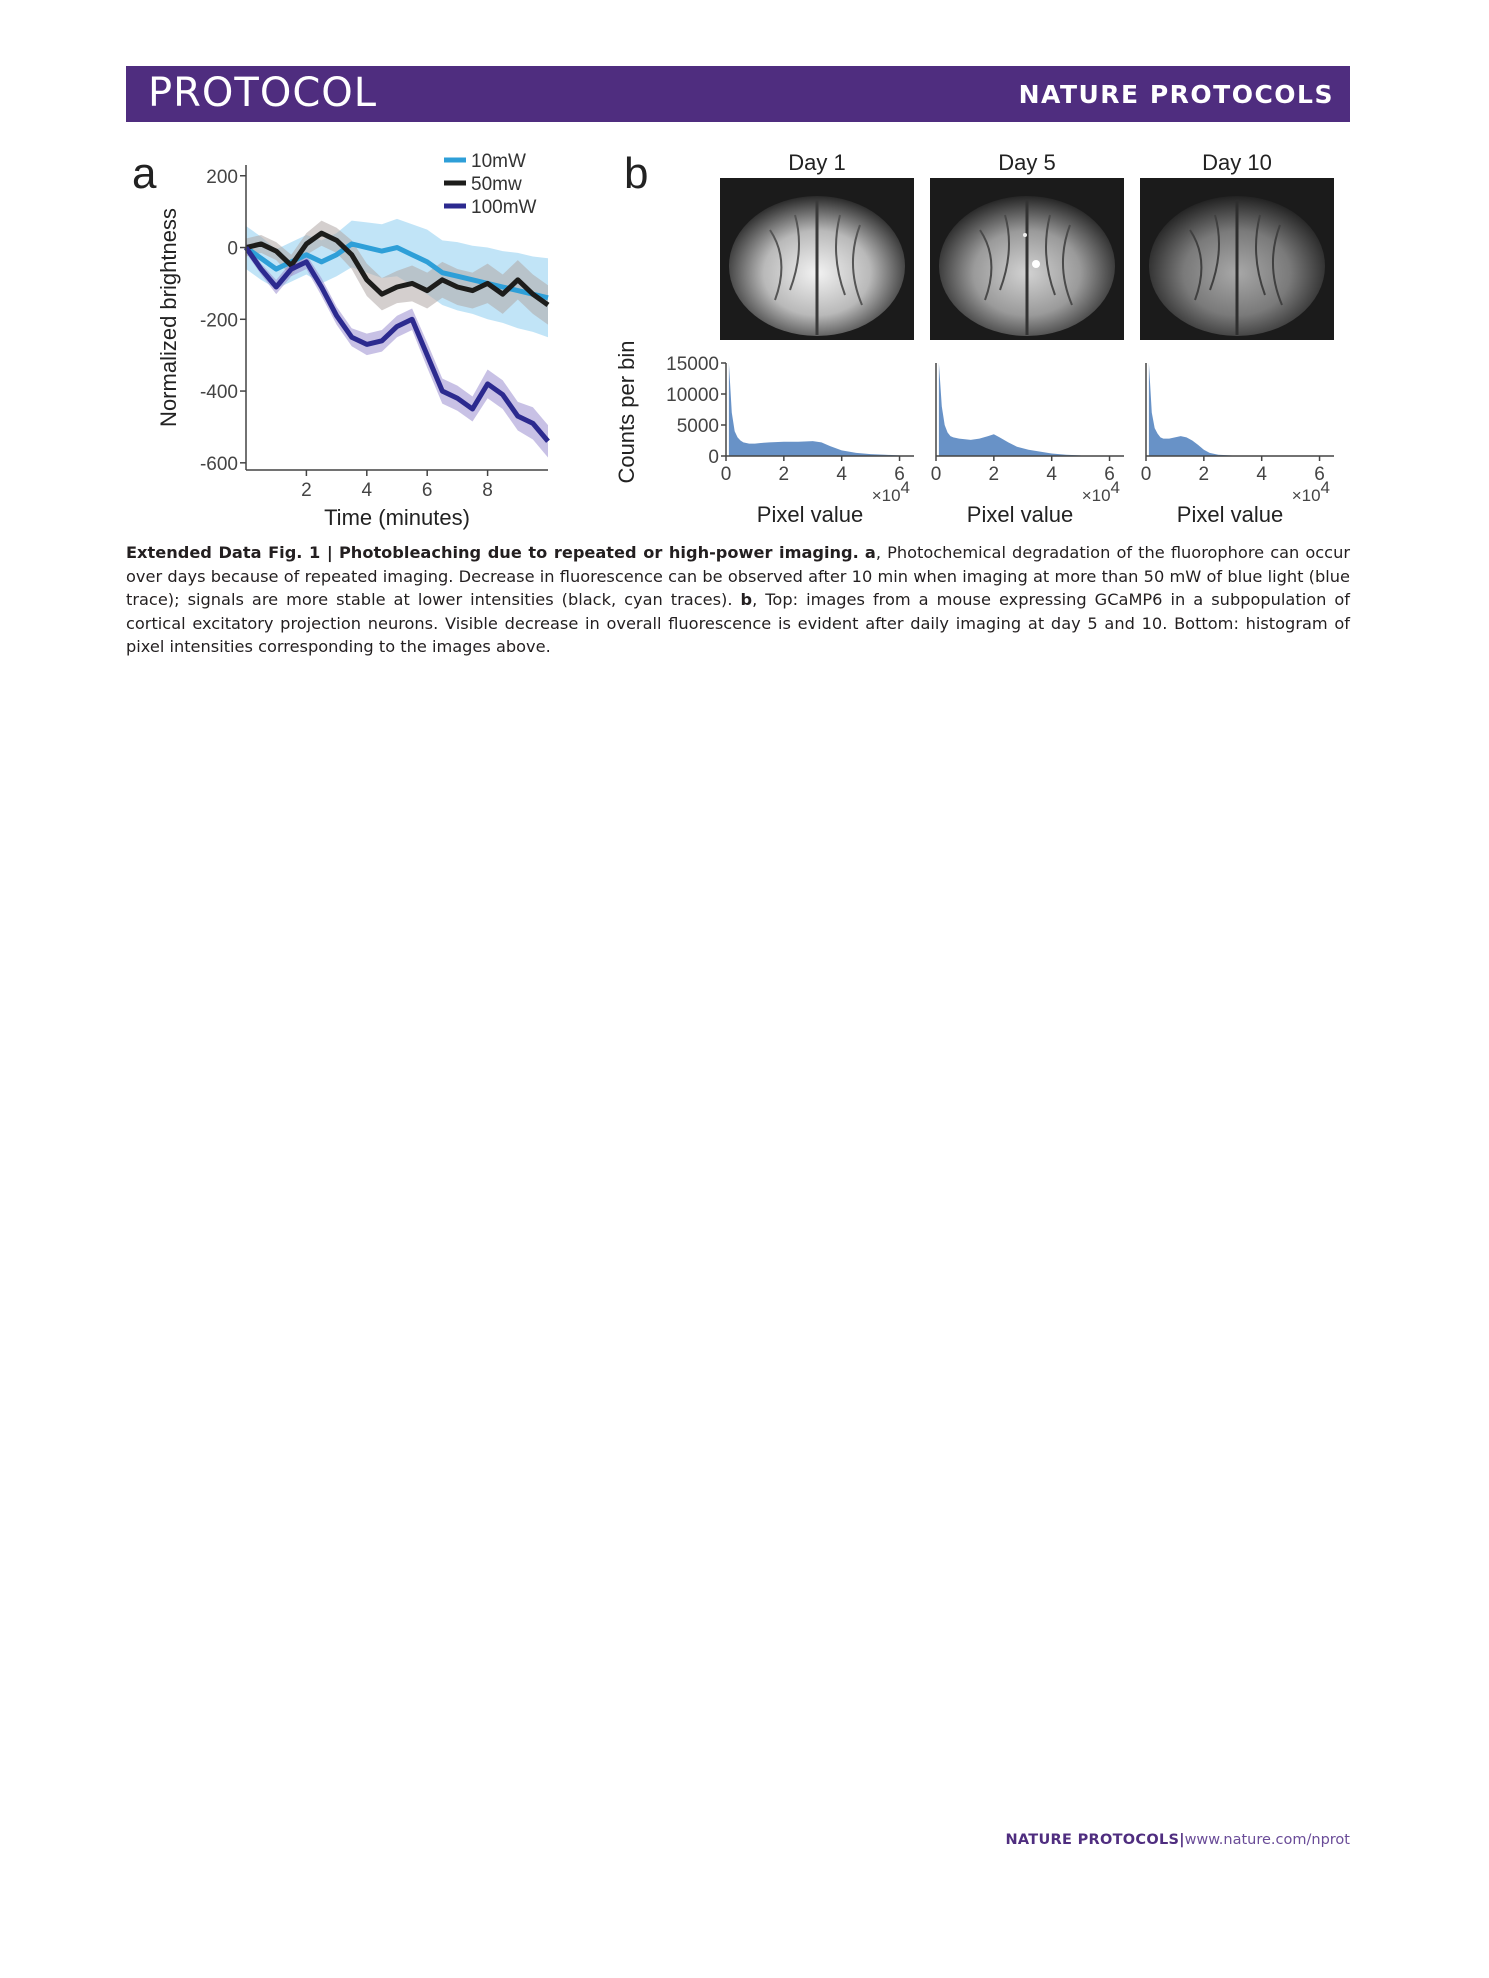  Describe the element at coordinates (219, 320) in the screenshot. I see `y-tick-label: -200` at that location.